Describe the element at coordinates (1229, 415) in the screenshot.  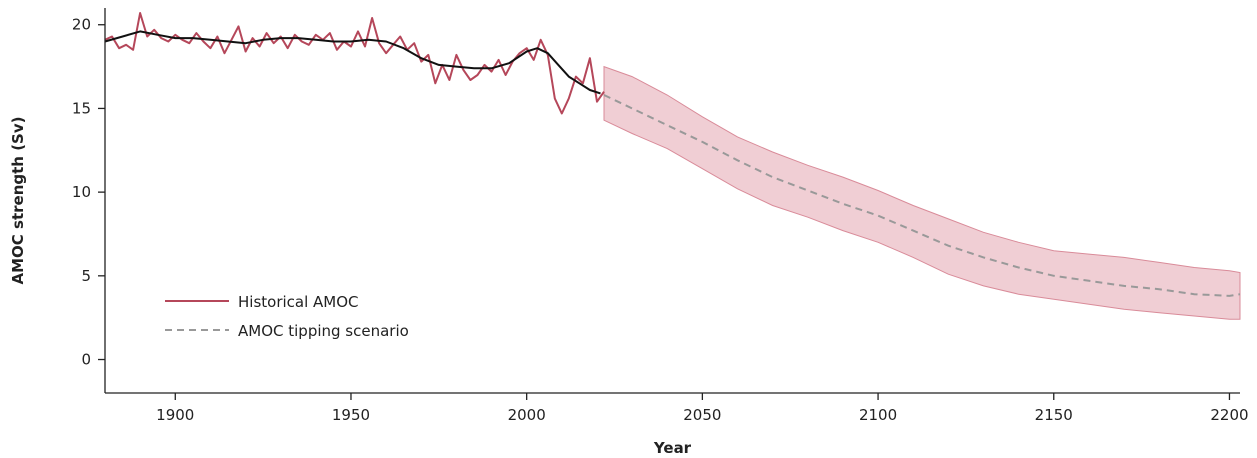
I see `x-tick-label: 2200` at that location.